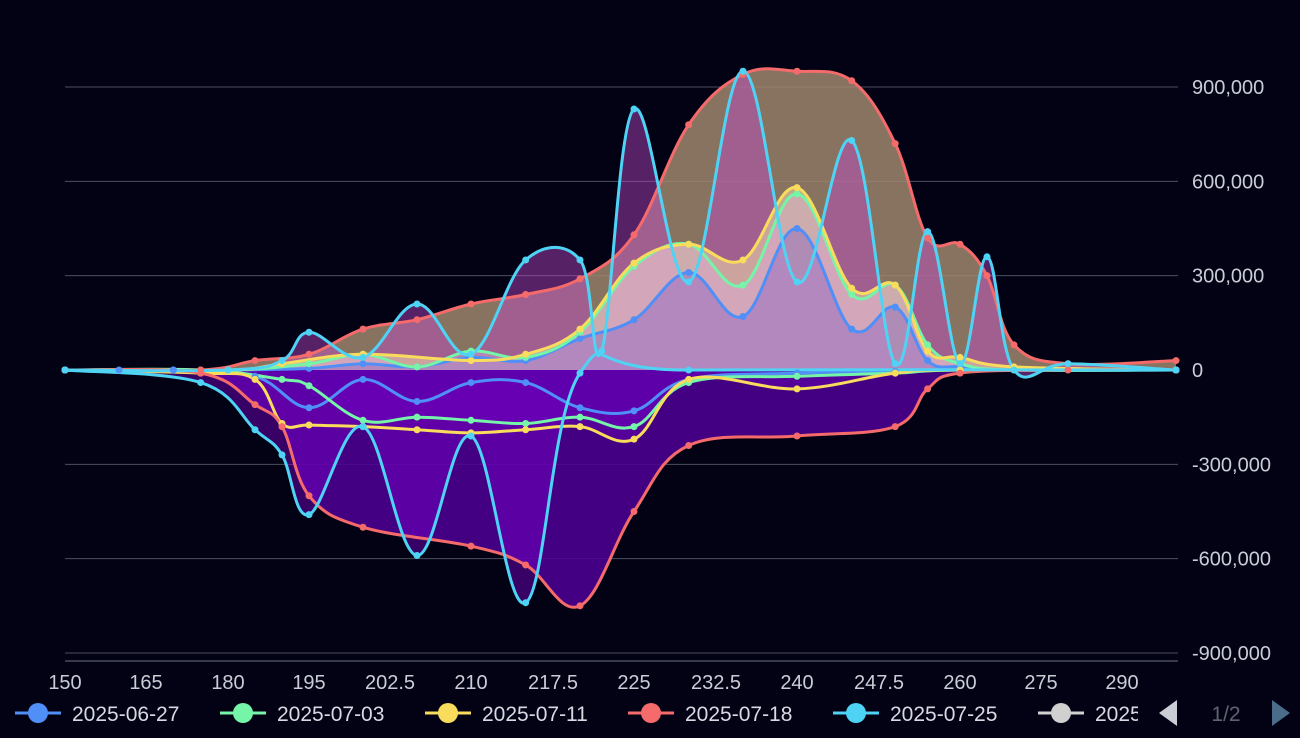 The height and width of the screenshot is (738, 1300). Describe the element at coordinates (506, 714) in the screenshot. I see `legend-item: 2025-07-11` at that location.